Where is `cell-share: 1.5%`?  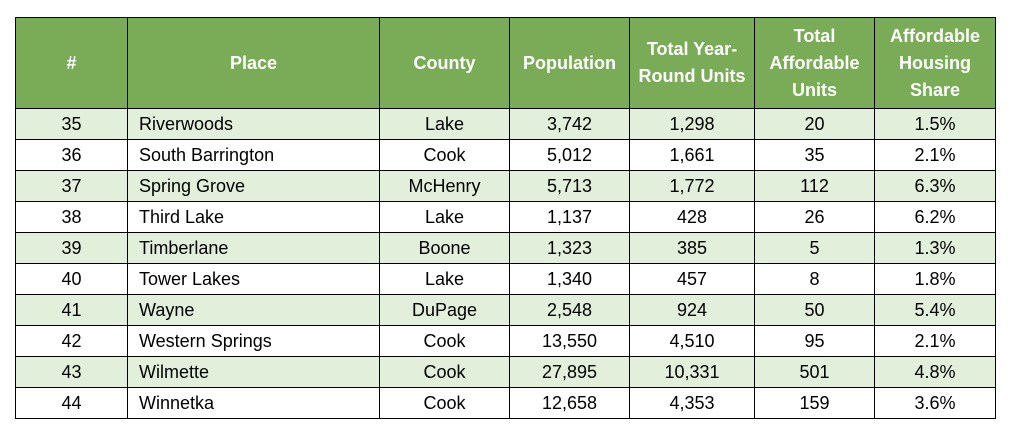
cell-share: 1.5% is located at coordinates (935, 124).